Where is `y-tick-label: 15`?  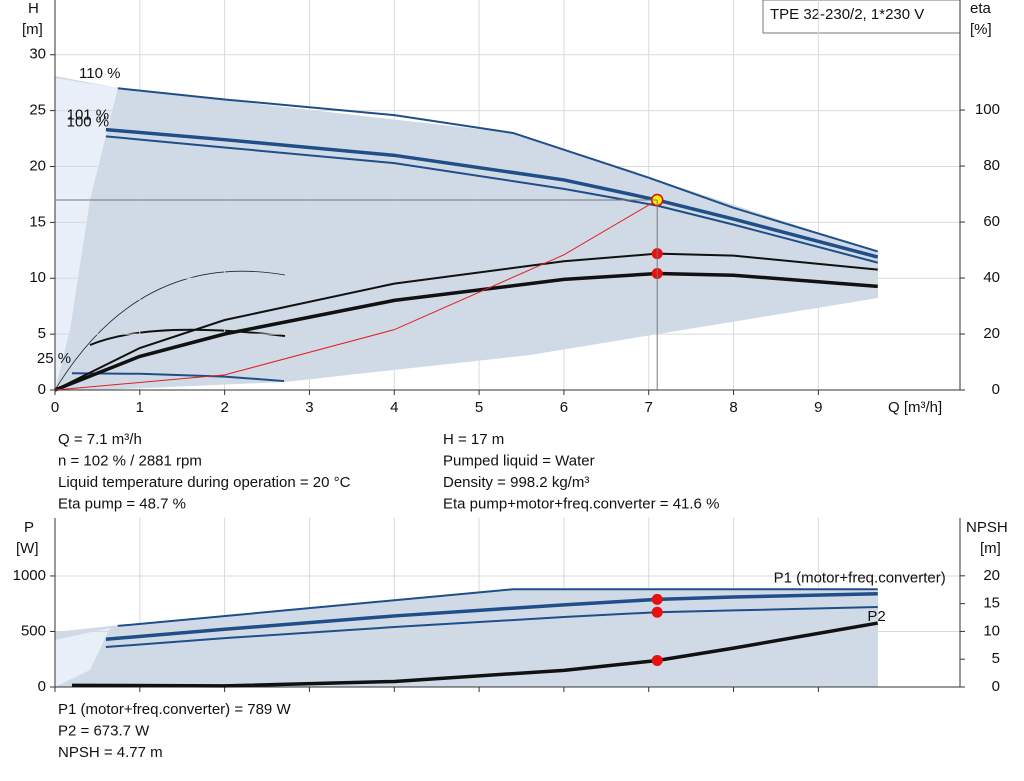
y-tick-label: 15 is located at coordinates (37, 221).